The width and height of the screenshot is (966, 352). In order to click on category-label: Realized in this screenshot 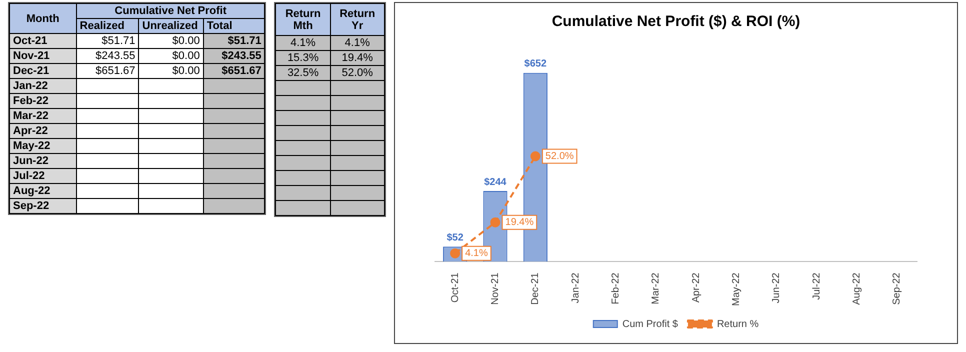, I will do `click(107, 26)`.